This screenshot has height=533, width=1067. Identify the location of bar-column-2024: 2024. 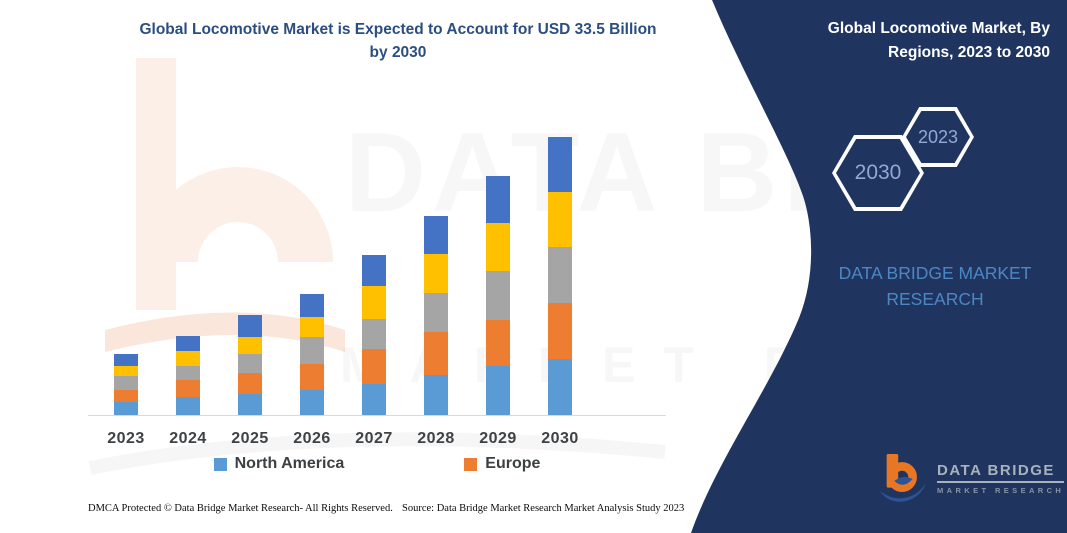
(188, 274).